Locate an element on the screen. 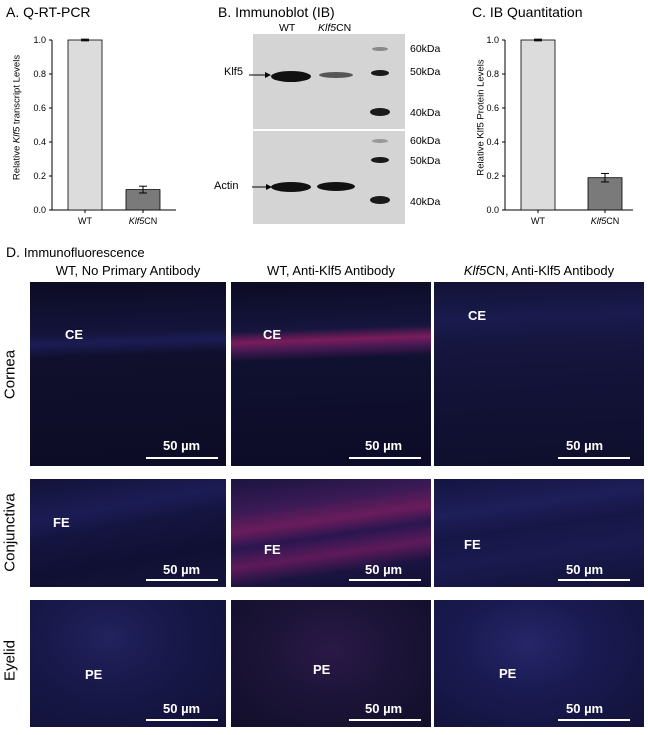 The width and height of the screenshot is (648, 735). marker-40-top is located at coordinates (380, 112).